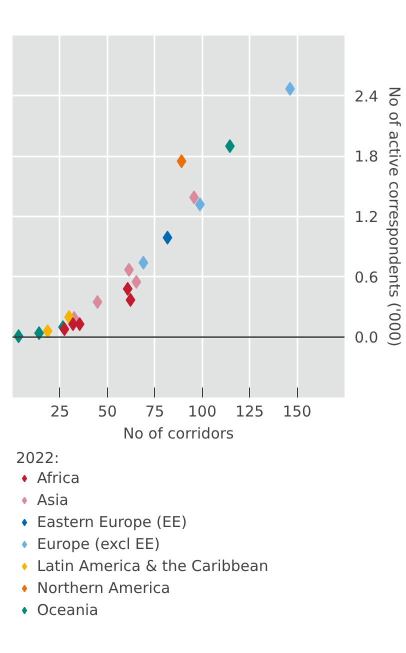 Image resolution: width=406 pixels, height=653 pixels. What do you see at coordinates (394, 216) in the screenshot?
I see `y-axis-title: No of active correspondents ('000)` at bounding box center [394, 216].